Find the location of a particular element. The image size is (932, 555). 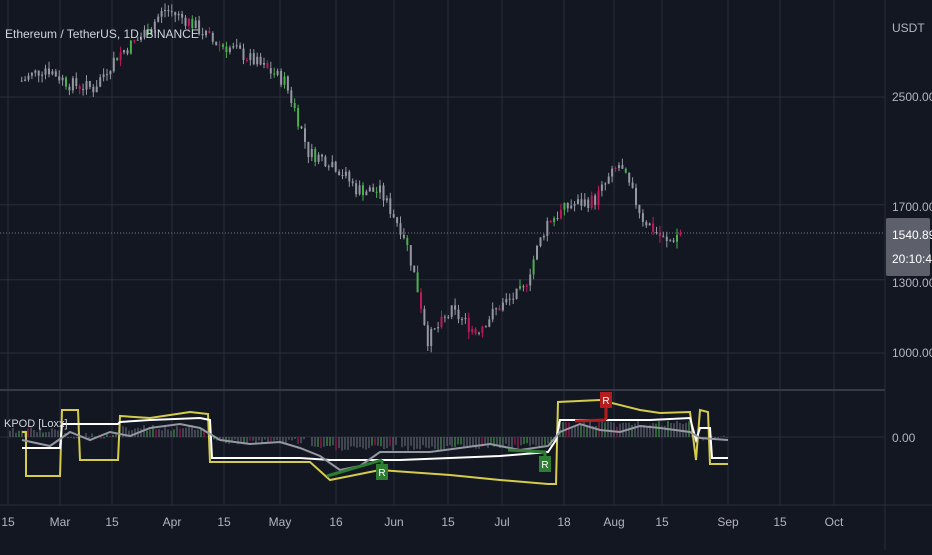

indicator-signals: R R R is located at coordinates (469, 436).